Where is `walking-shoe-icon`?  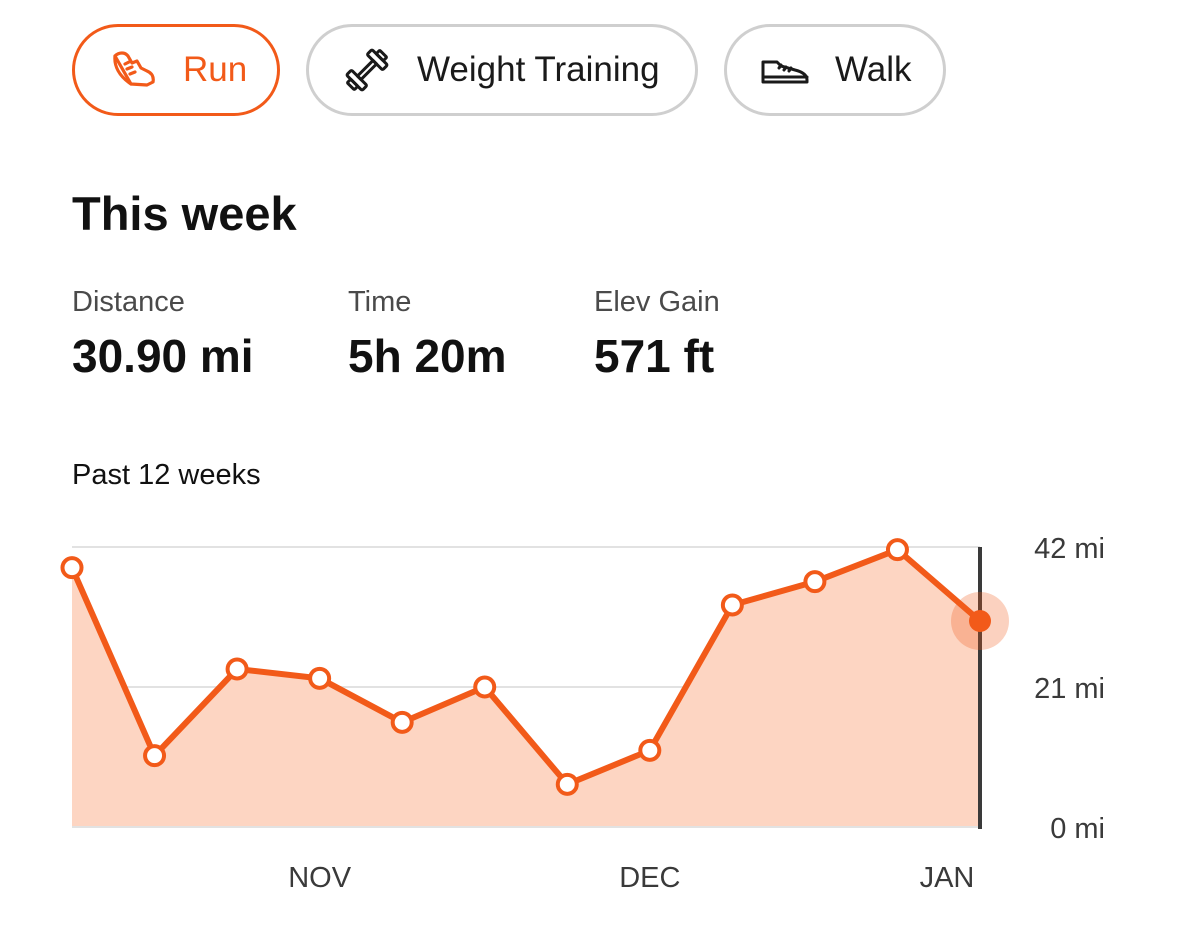 walking-shoe-icon is located at coordinates (785, 70).